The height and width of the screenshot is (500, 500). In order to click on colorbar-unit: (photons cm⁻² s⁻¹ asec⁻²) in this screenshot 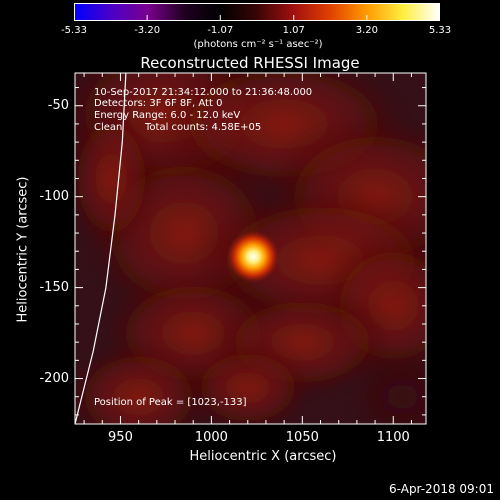, I will do `click(258, 44)`.